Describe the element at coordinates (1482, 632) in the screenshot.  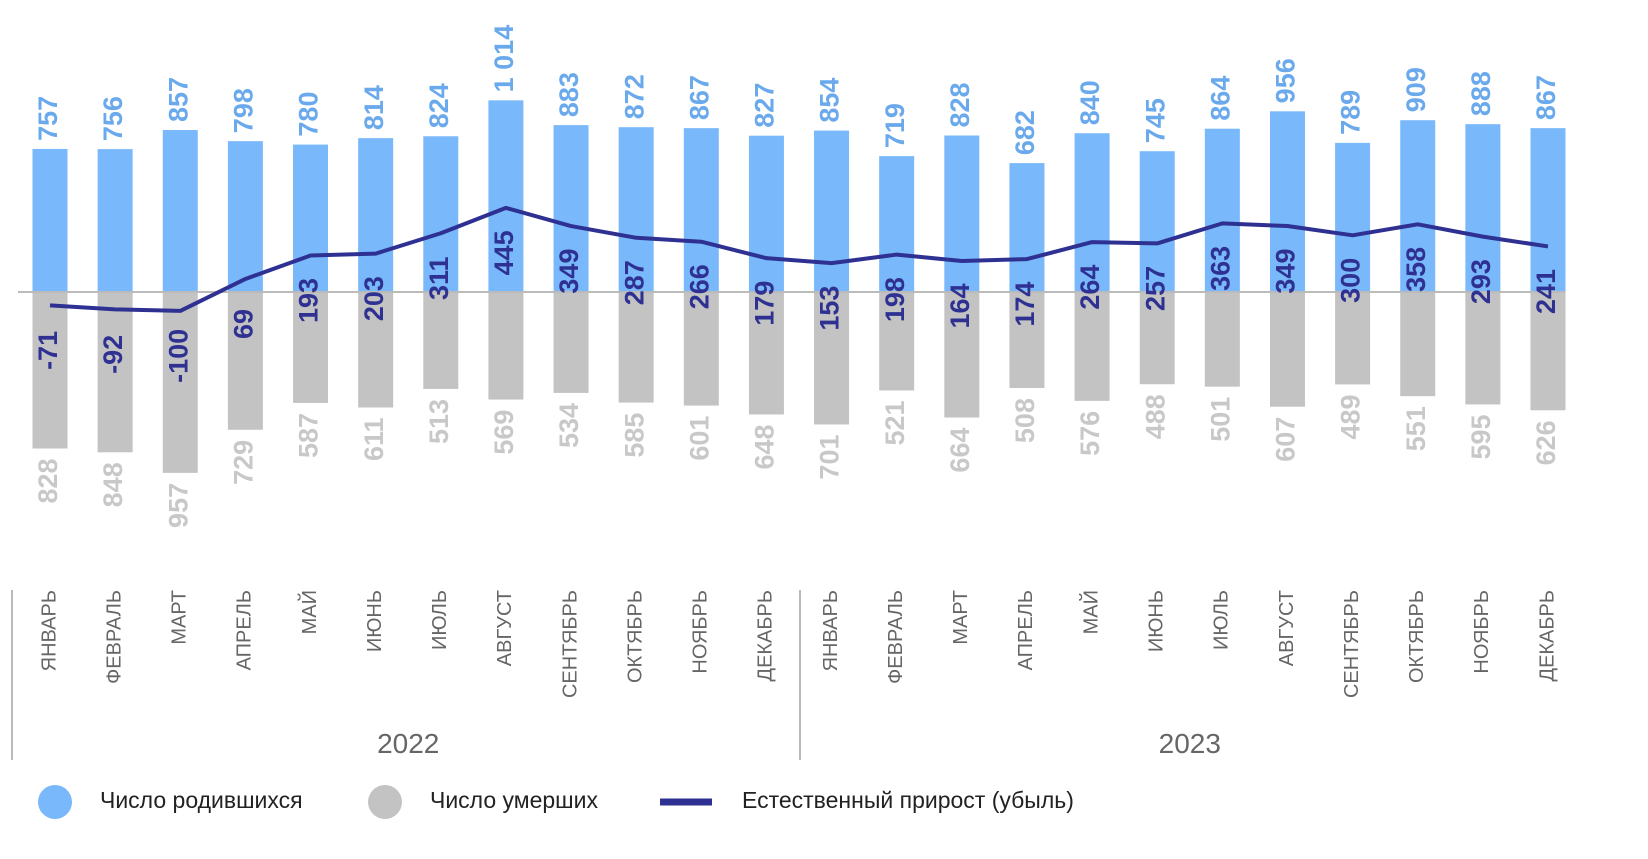
I see `x-tick-label: НОЯБРЬ` at that location.